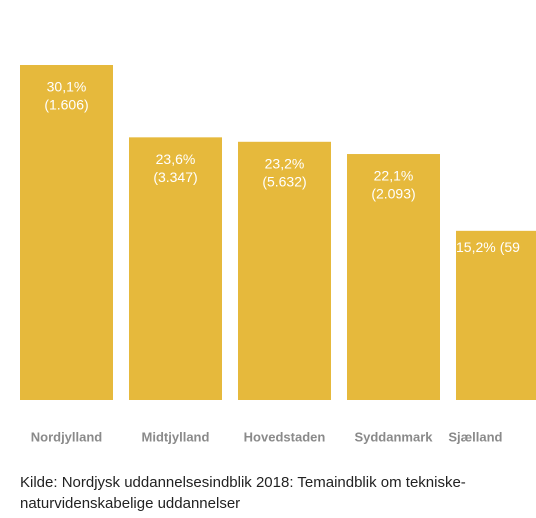 The height and width of the screenshot is (518, 536). What do you see at coordinates (67, 436) in the screenshot?
I see `x-tick-label: Nordjylland` at bounding box center [67, 436].